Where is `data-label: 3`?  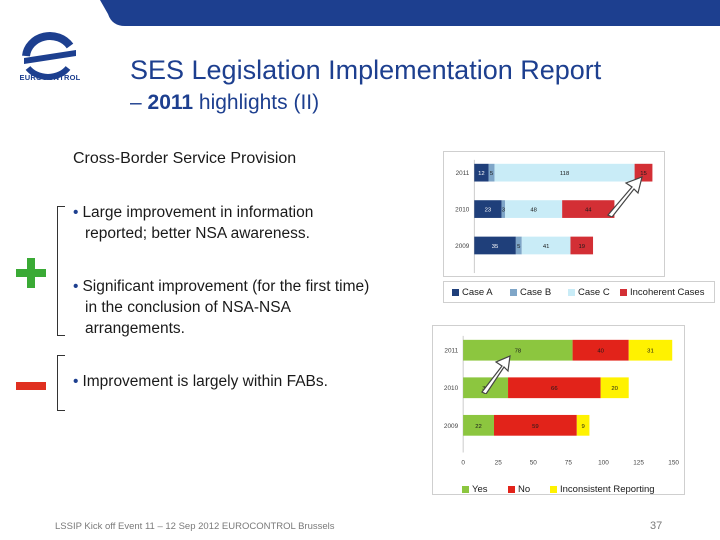
data-label: 3 is located at coordinates (504, 211).